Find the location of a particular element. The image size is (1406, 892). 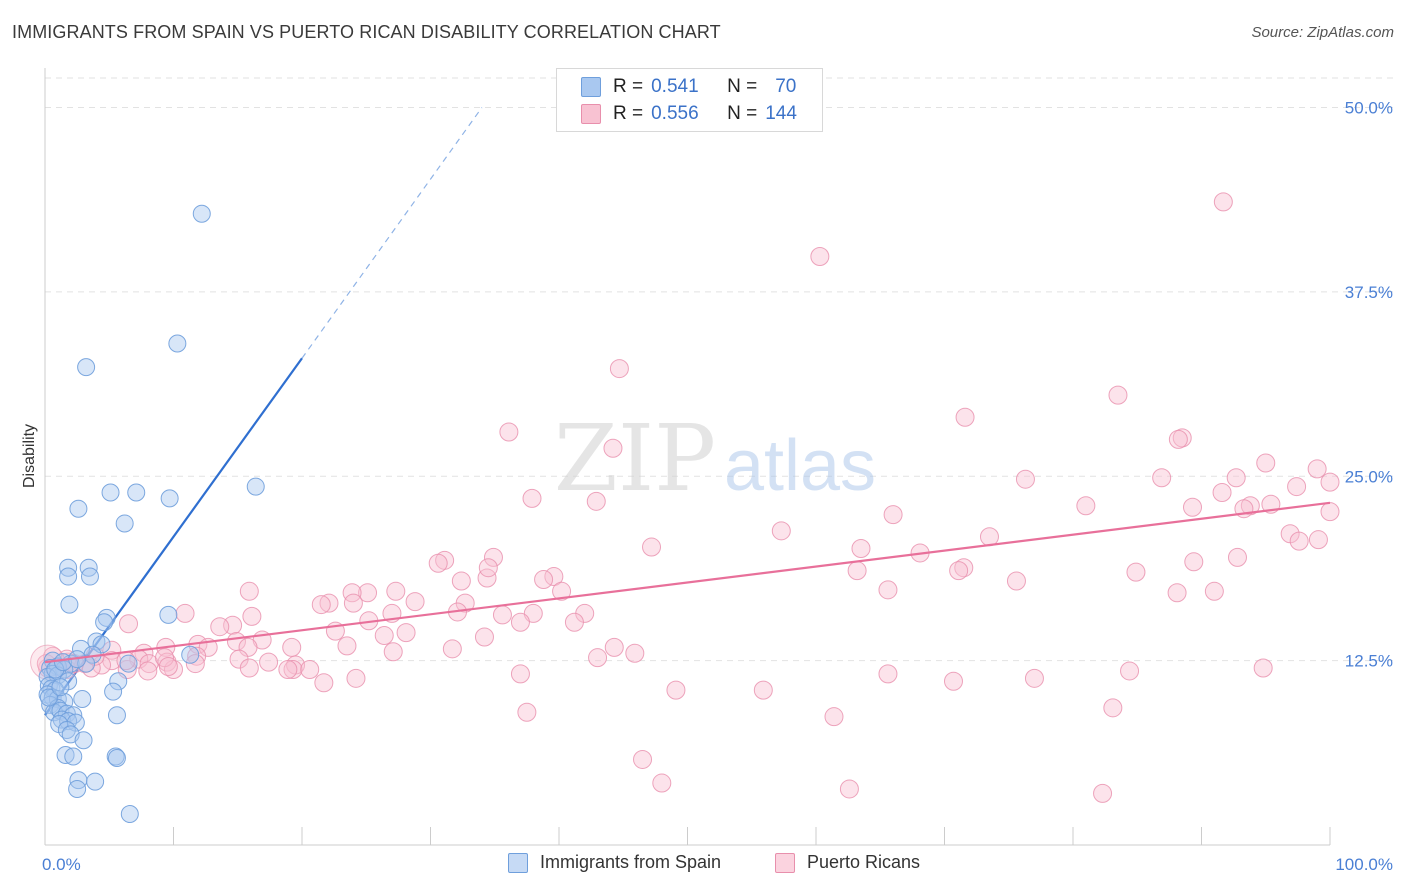

watermark: ZIP atlas is located at coordinates (715, 458).